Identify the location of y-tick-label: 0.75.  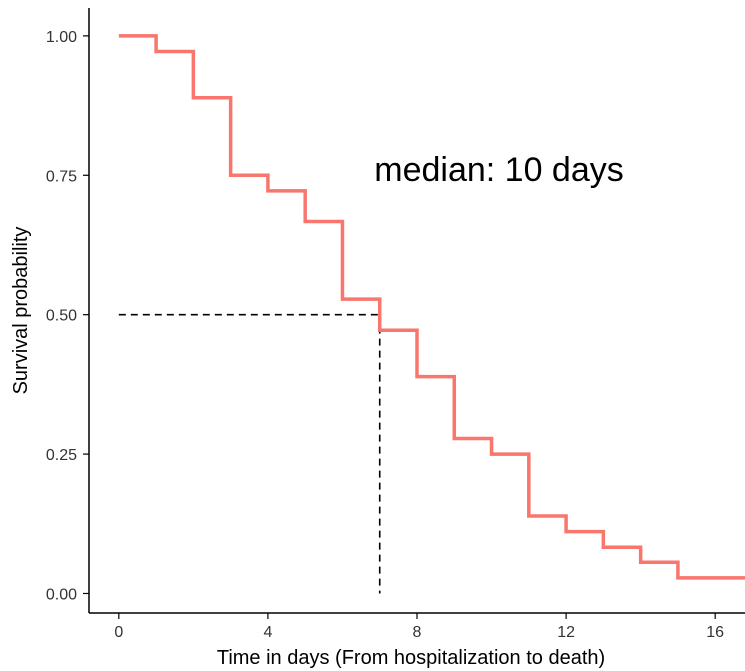
(61, 176).